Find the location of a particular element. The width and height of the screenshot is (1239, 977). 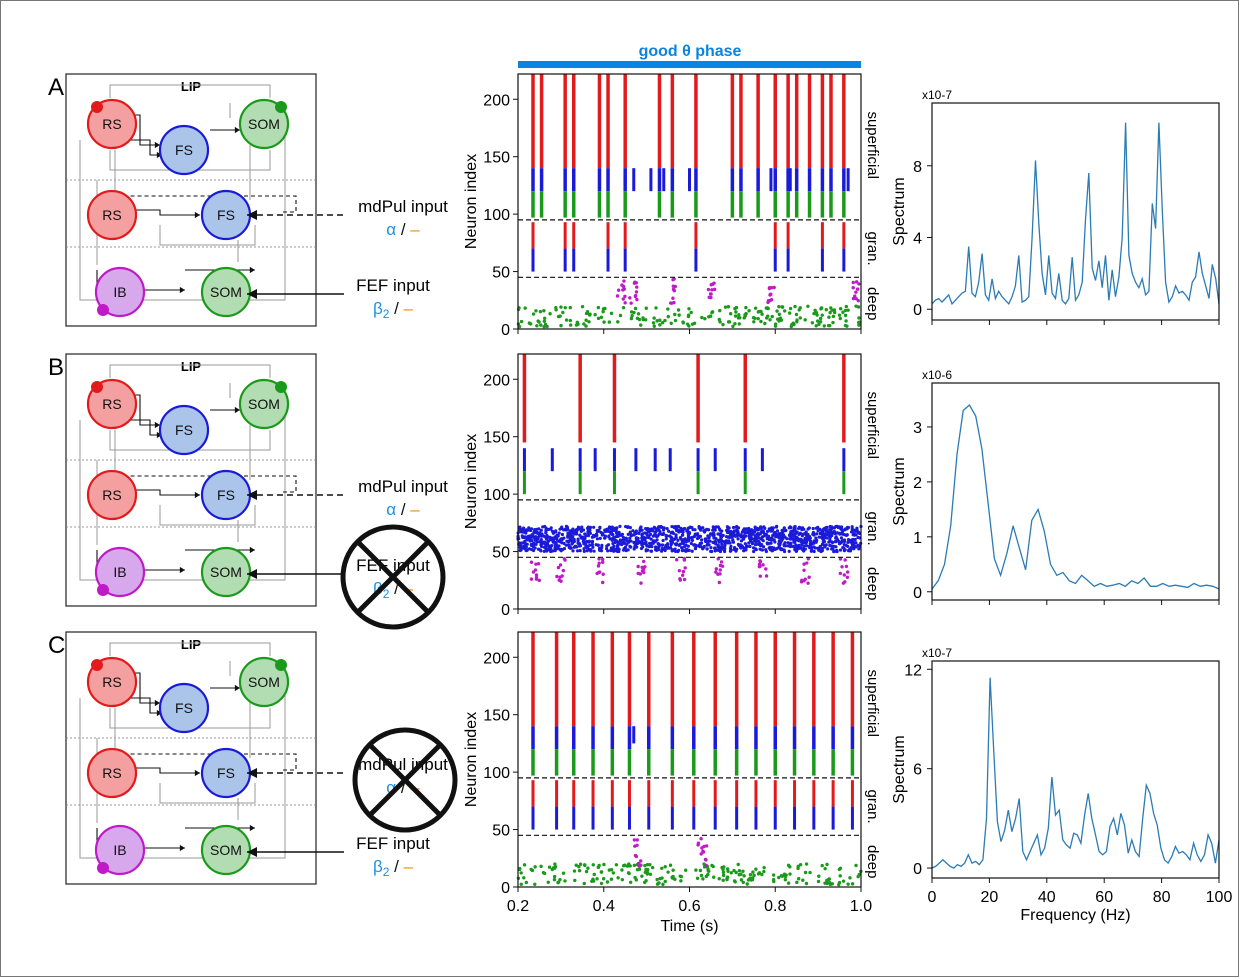

cell-som-sup: SOM is located at coordinates (264, 404).